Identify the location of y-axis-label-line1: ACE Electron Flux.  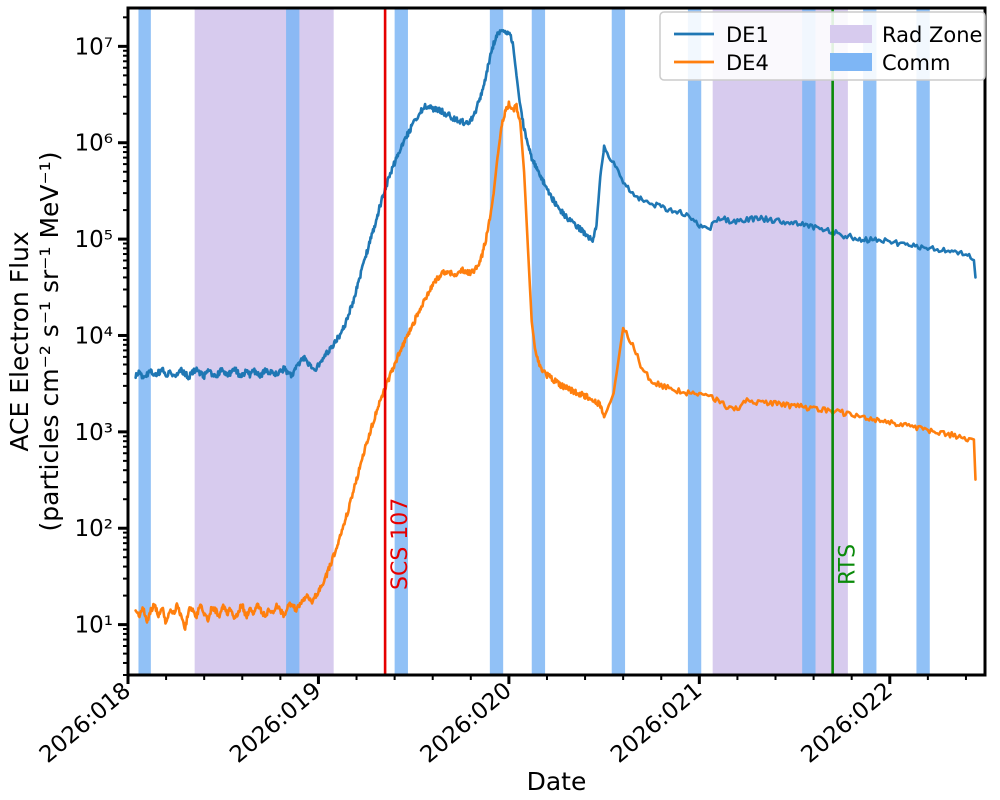
(19, 341).